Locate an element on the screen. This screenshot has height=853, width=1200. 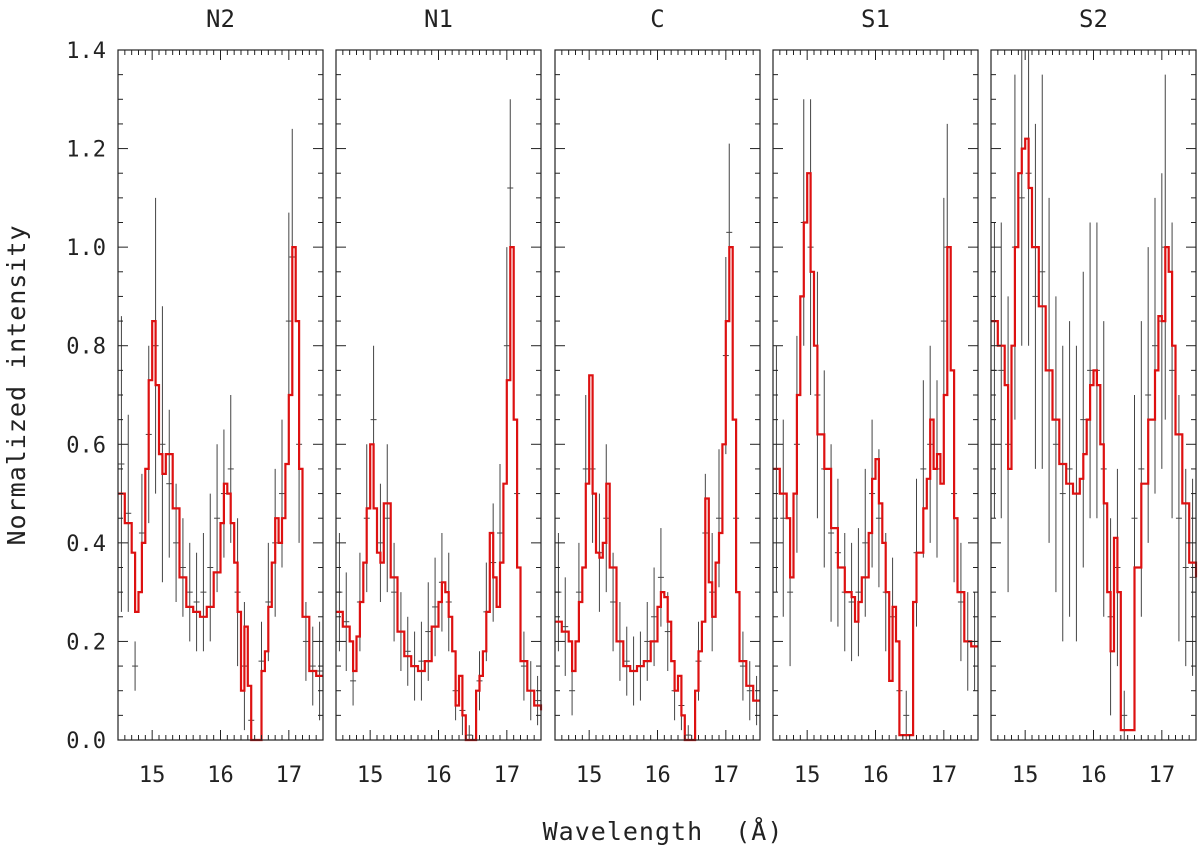
y-tick-label: 1.2 is located at coordinates (86, 150).